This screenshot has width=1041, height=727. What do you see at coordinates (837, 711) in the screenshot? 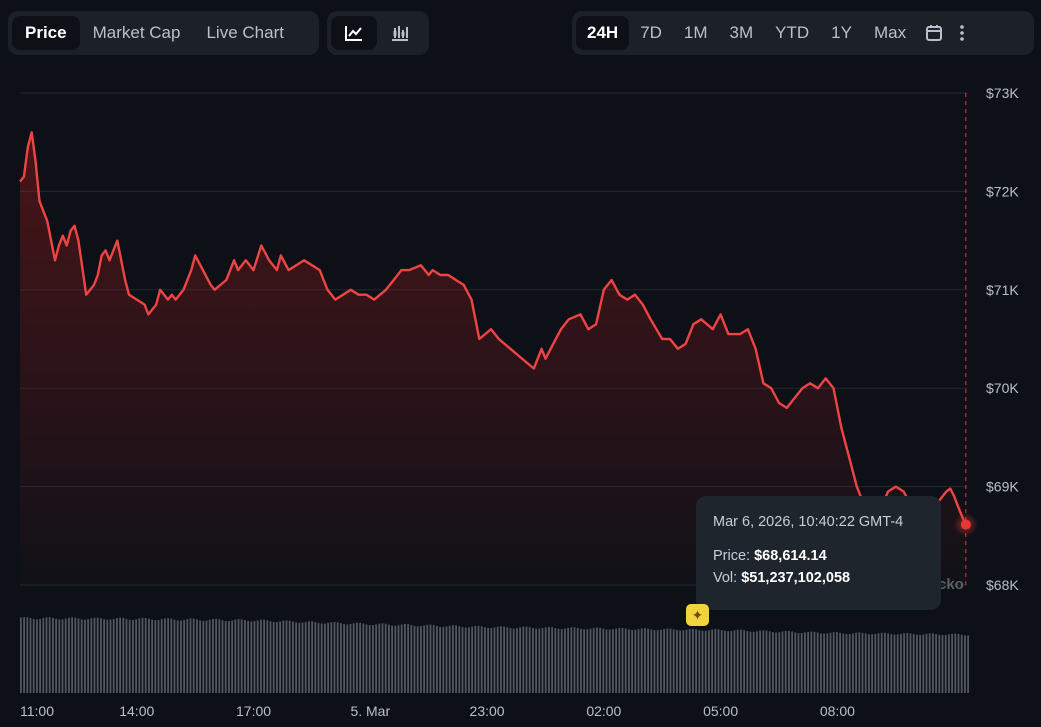
I see `x-tick-label: 08:00` at bounding box center [837, 711].